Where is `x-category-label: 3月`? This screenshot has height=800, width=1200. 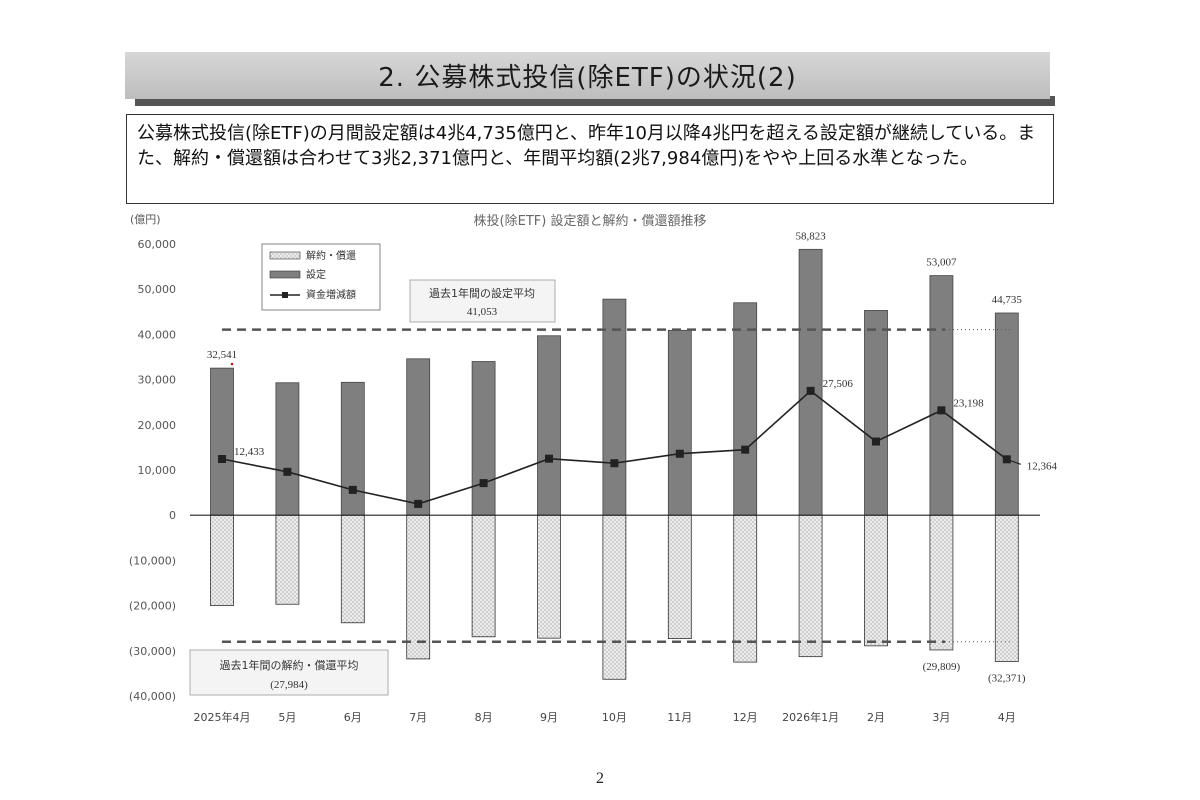
x-category-label: 3月 is located at coordinates (941, 717).